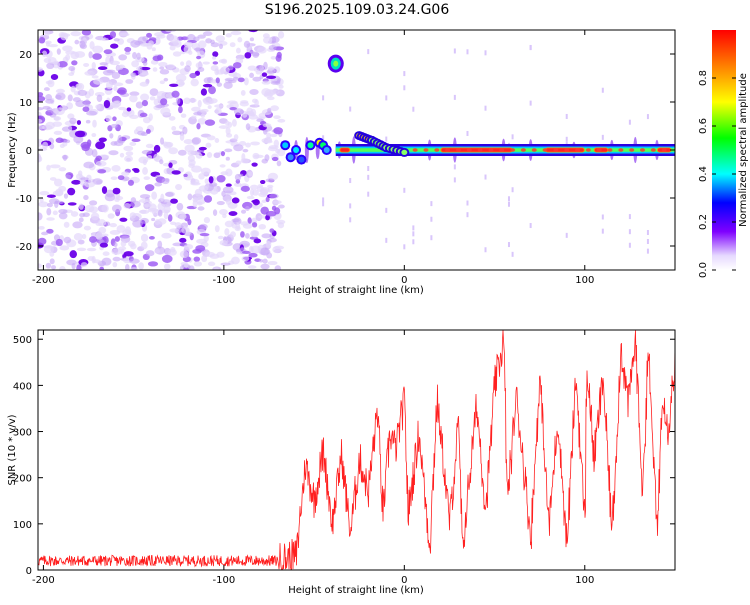 The height and width of the screenshot is (605, 750). I want to click on heatmap-y-tick-label: 10, so click(25, 103).